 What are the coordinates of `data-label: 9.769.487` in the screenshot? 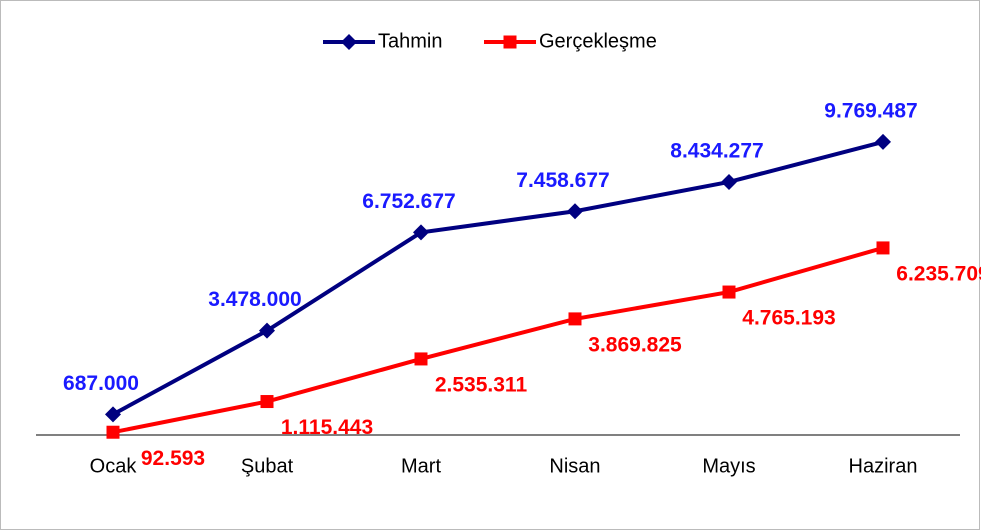 It's located at (870, 110).